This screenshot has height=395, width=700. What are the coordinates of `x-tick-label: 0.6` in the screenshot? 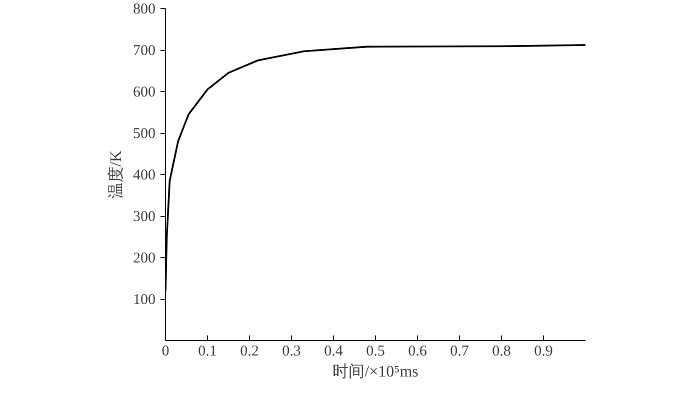 It's located at (418, 352).